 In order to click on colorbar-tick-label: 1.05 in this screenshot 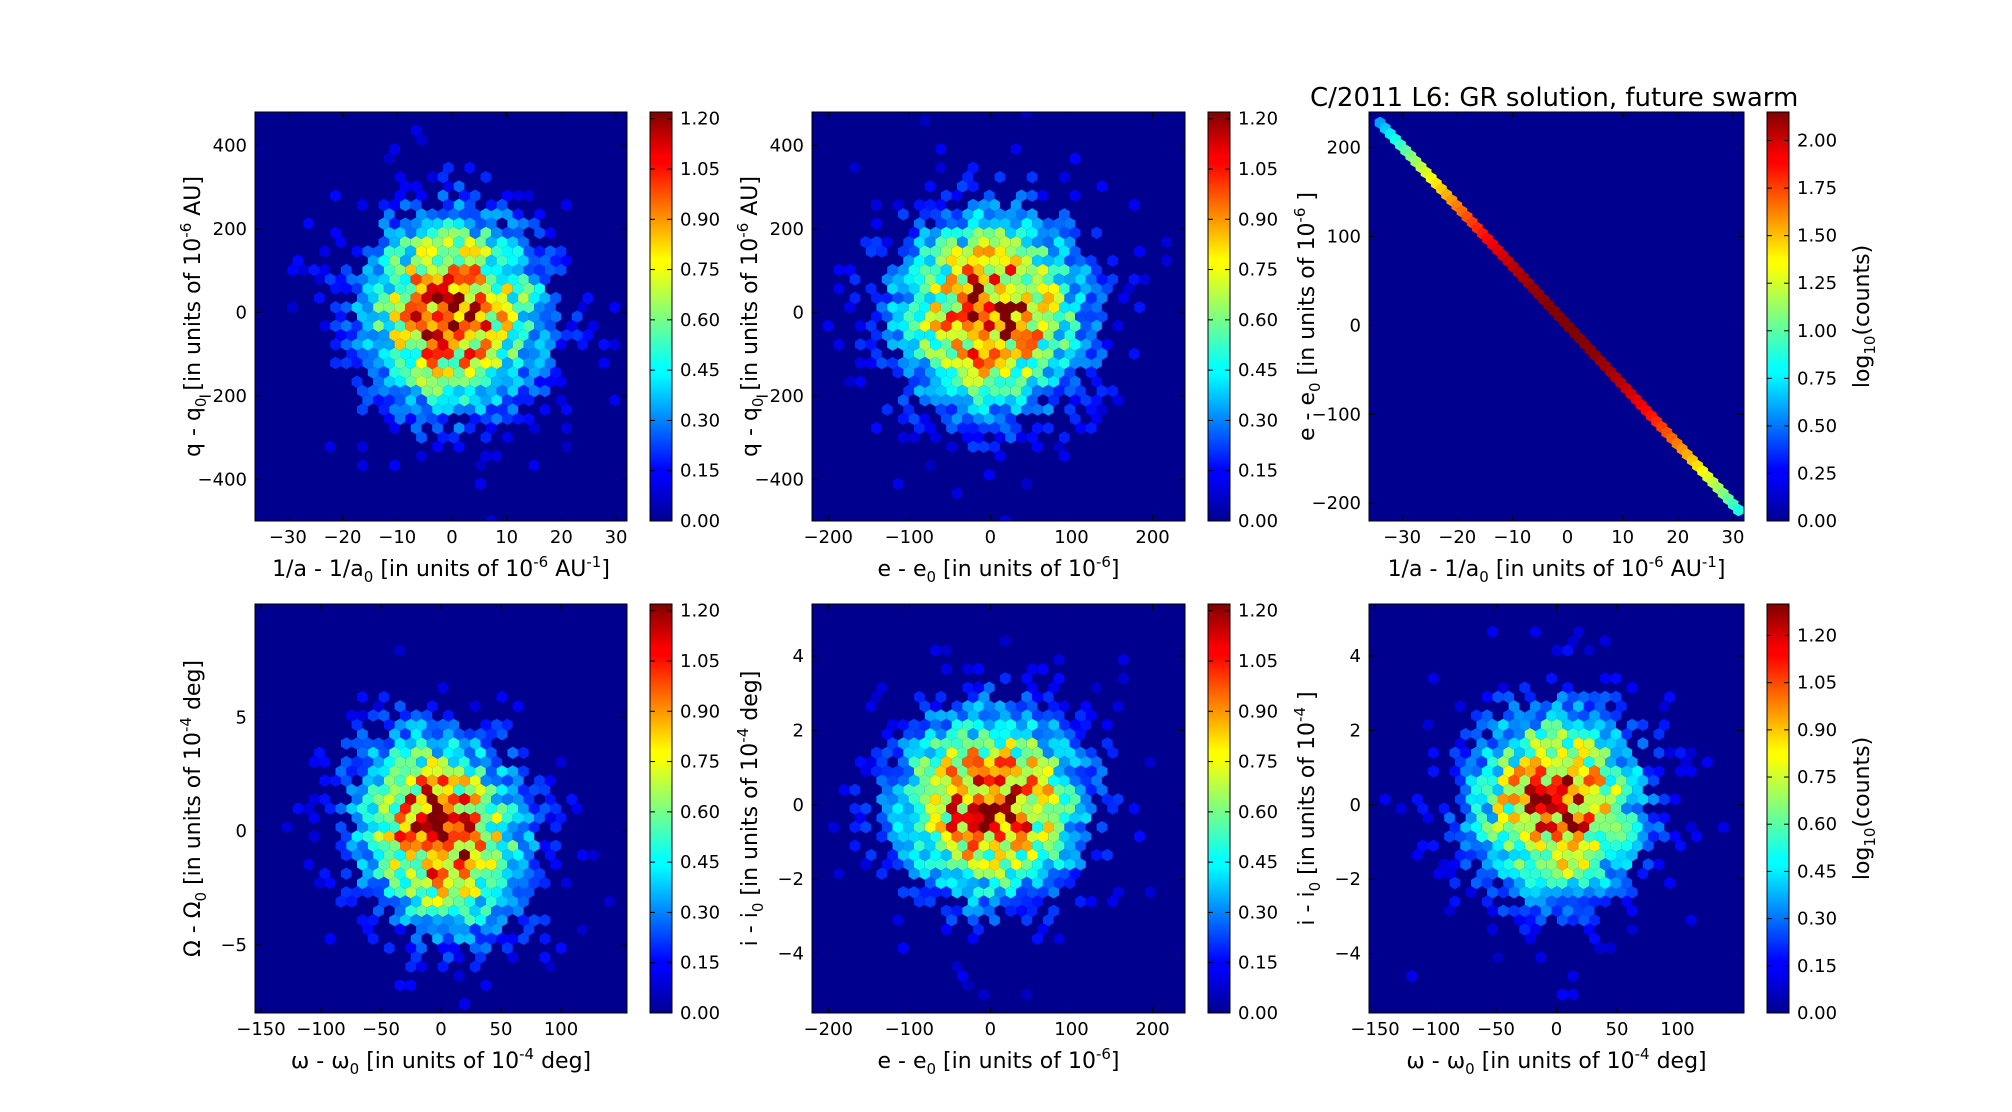, I will do `click(1817, 683)`.